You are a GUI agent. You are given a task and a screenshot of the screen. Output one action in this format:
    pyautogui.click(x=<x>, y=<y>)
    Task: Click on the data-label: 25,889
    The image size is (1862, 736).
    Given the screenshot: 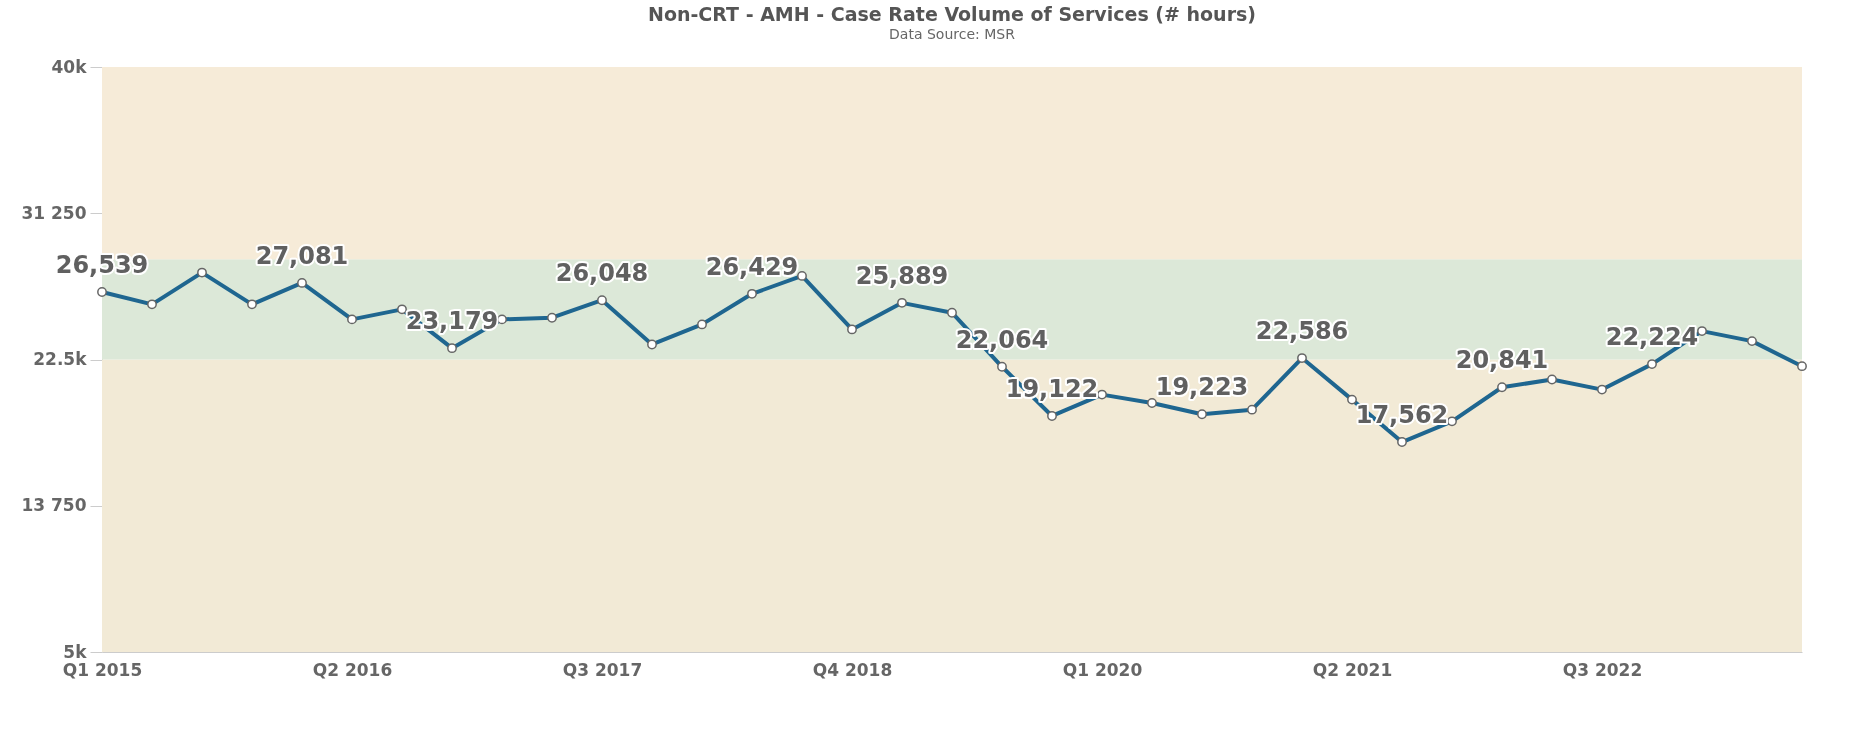 What is the action you would take?
    pyautogui.click(x=902, y=275)
    